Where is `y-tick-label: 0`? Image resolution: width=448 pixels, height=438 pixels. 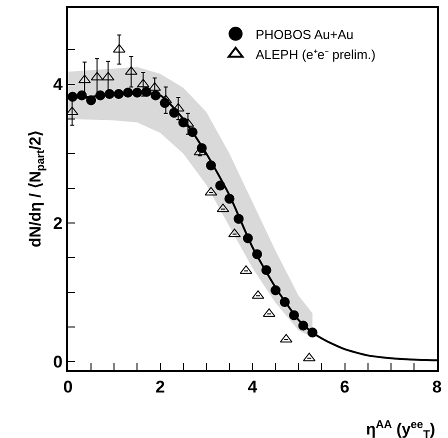
y-tick-label: 0 is located at coordinates (58, 362).